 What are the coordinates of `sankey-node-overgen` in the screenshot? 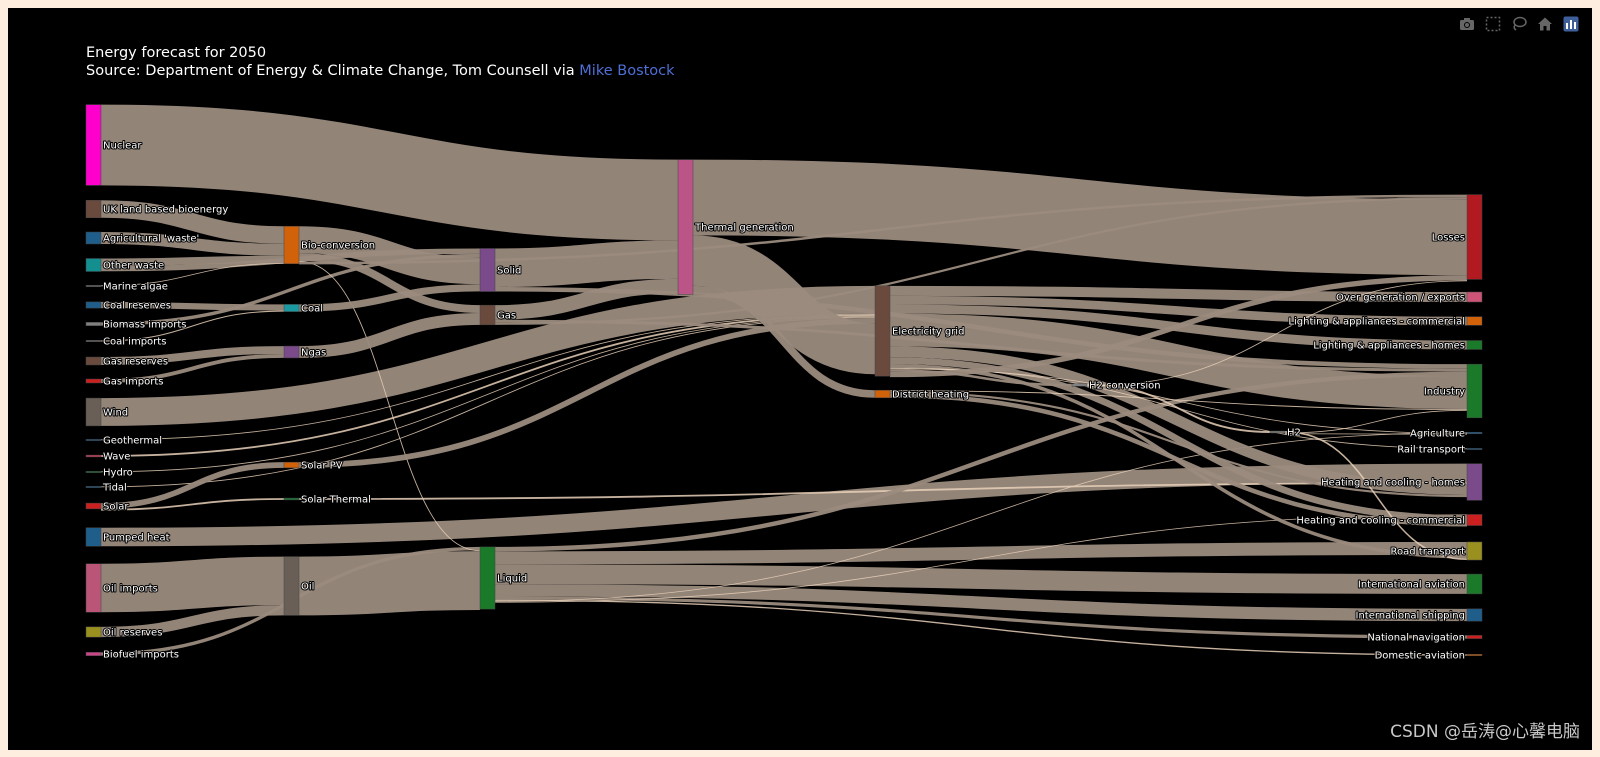 It's located at (1474, 297).